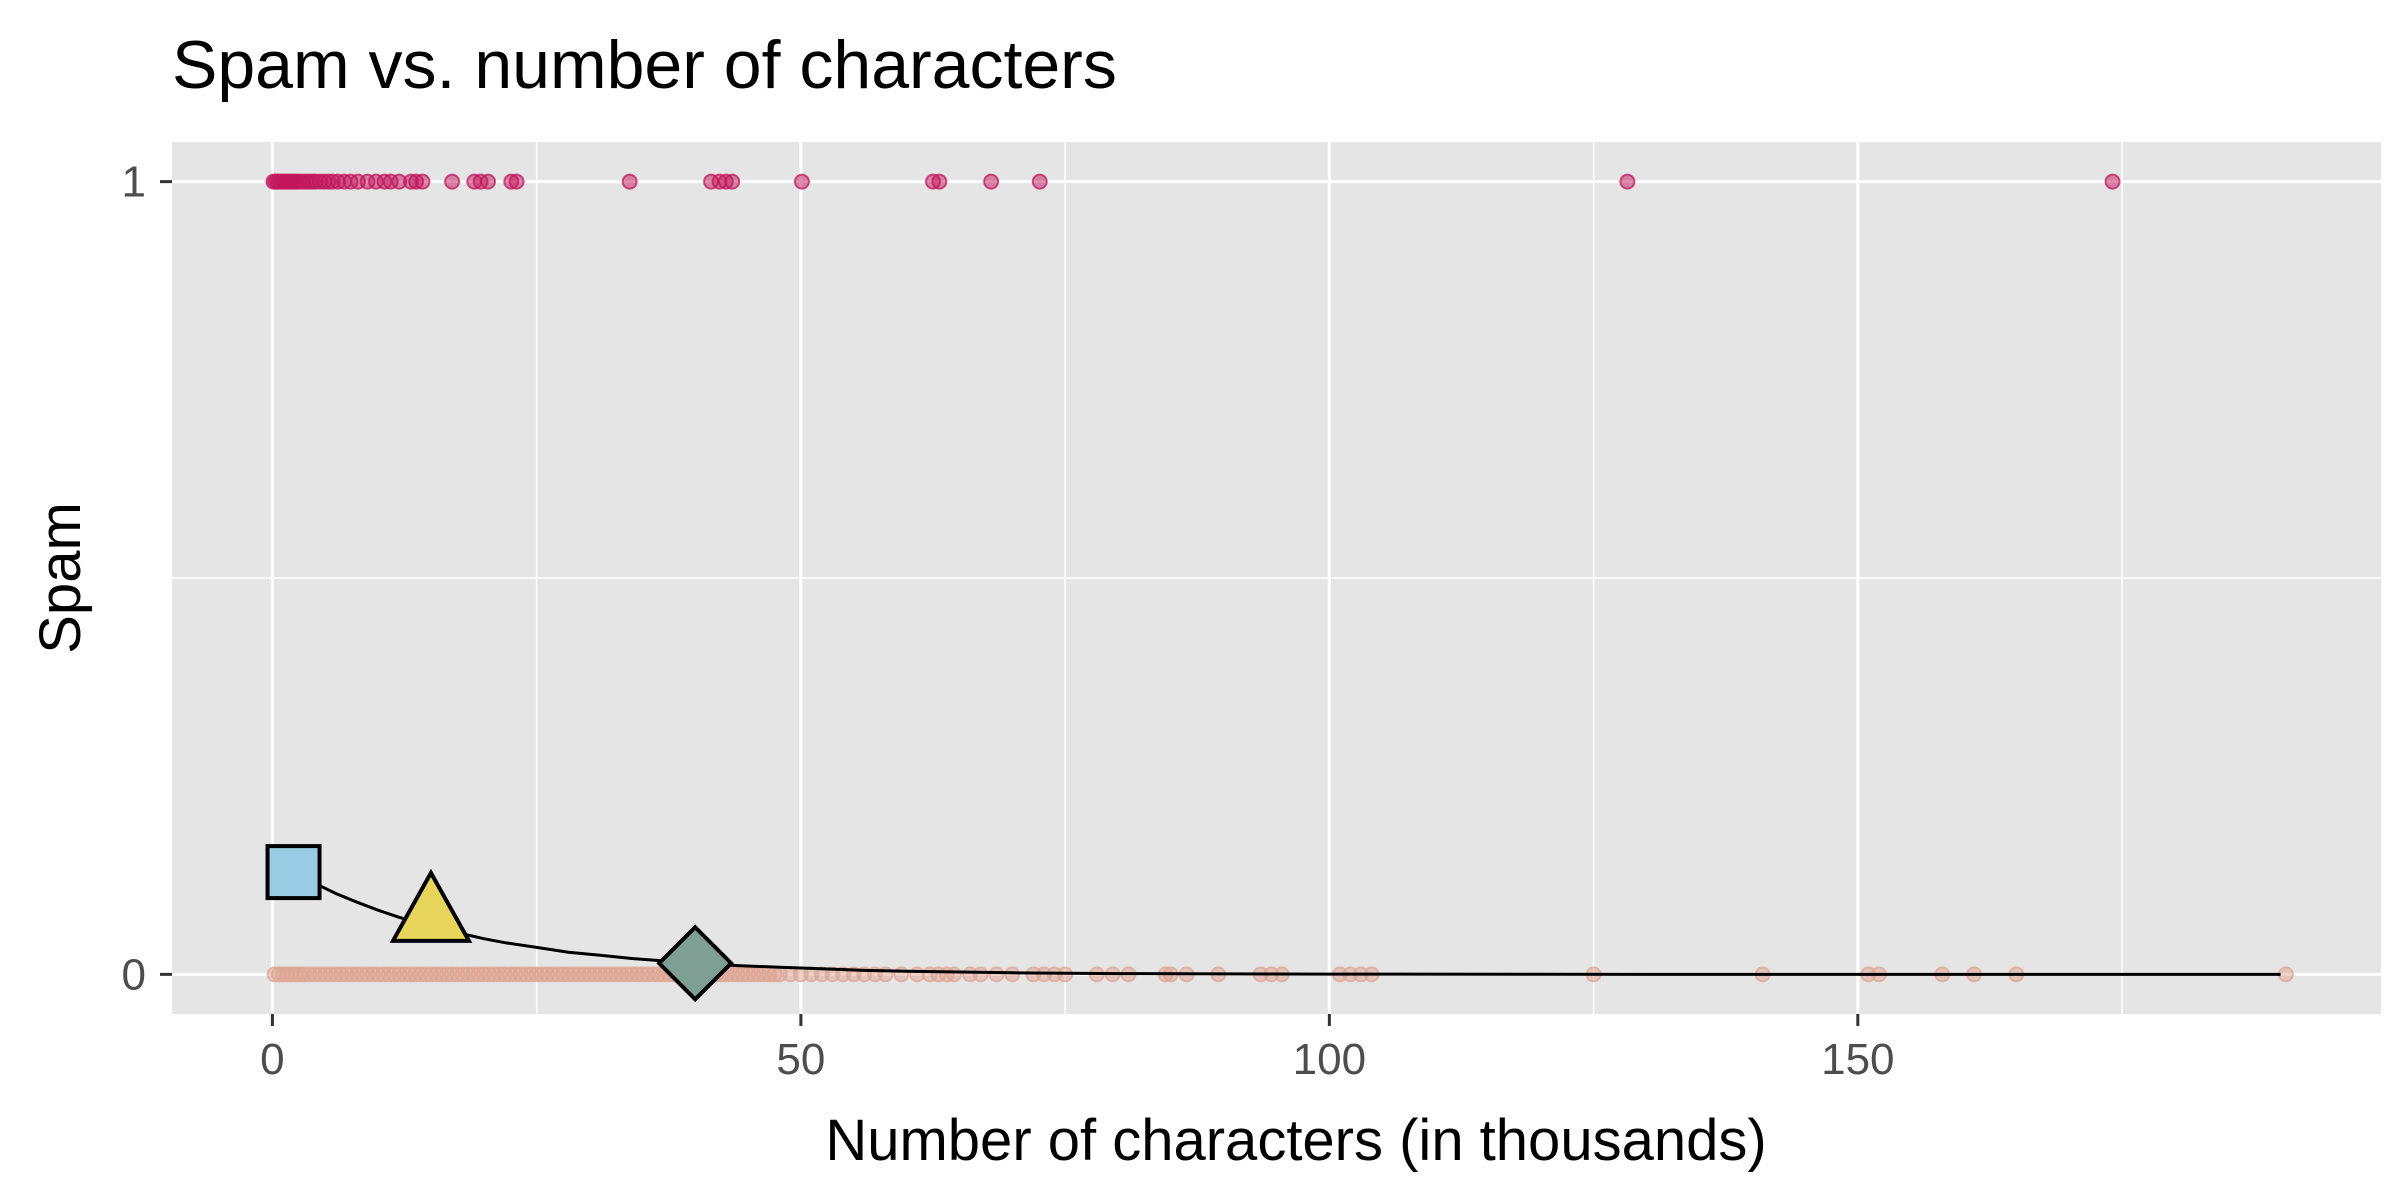 The height and width of the screenshot is (1200, 2400). What do you see at coordinates (695, 963) in the screenshot?
I see `diamond-marker` at bounding box center [695, 963].